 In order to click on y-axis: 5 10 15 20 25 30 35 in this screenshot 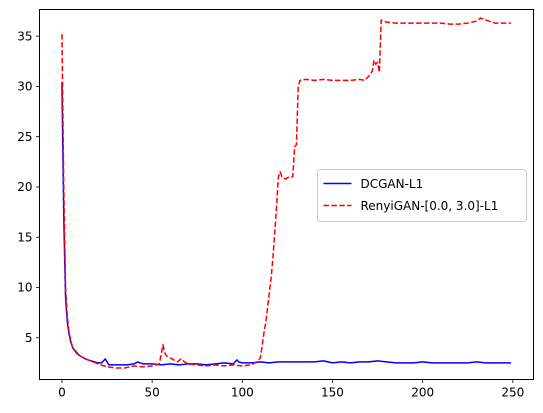, I will do `click(28, 187)`.